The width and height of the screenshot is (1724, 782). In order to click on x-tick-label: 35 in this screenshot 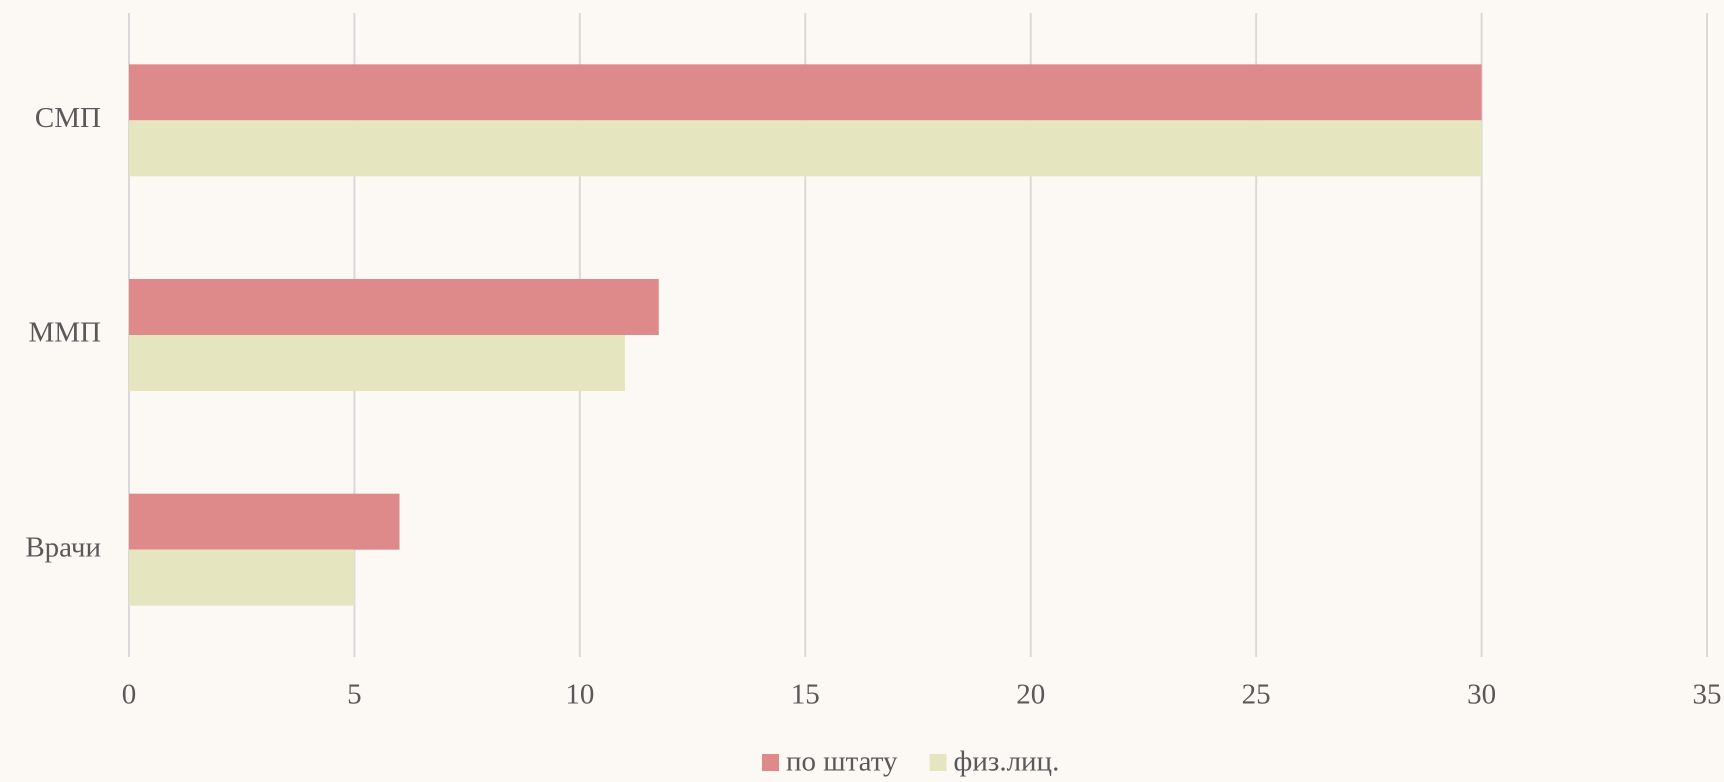, I will do `click(1707, 695)`.